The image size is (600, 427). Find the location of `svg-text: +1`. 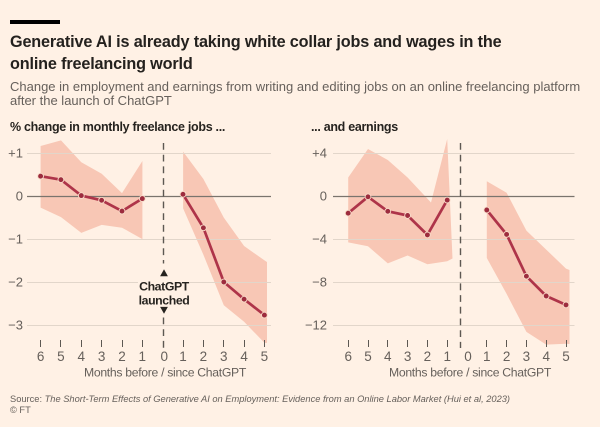

svg-text: +1 is located at coordinates (15, 153).